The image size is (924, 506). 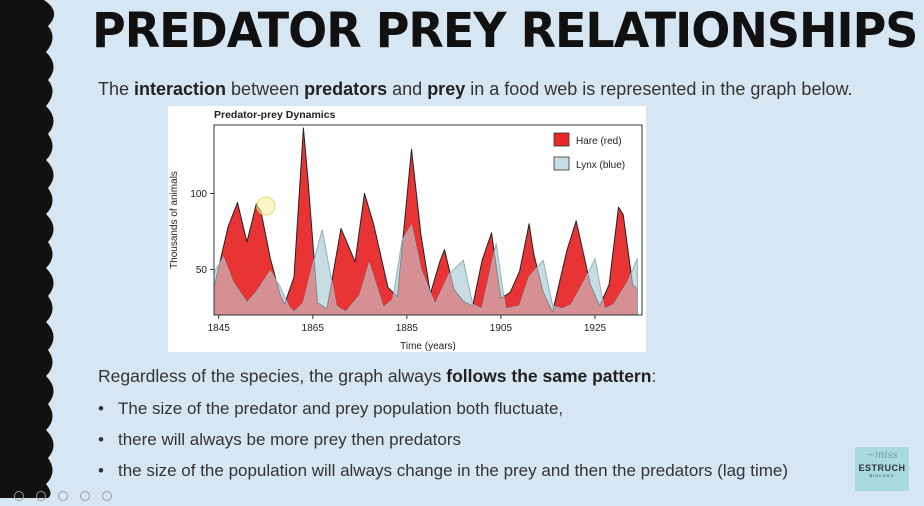 I want to click on x-tick-label: 1865, so click(x=313, y=328).